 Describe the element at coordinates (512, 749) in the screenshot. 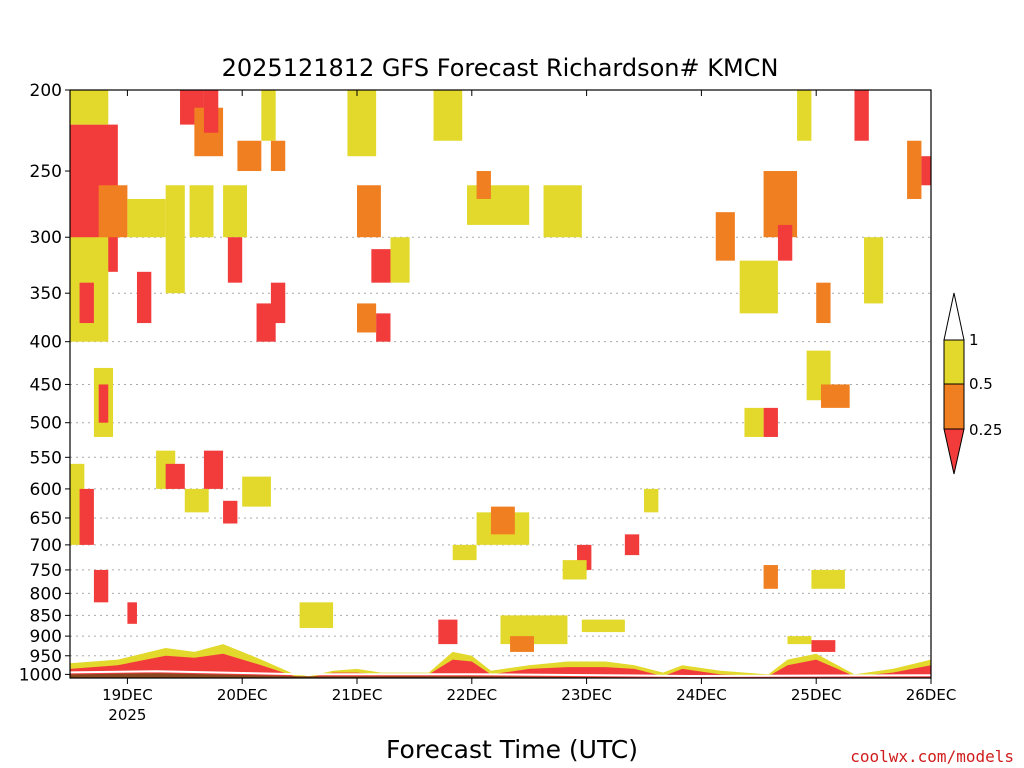

I see `x-axis-label: Forecast Time (UTC)` at that location.